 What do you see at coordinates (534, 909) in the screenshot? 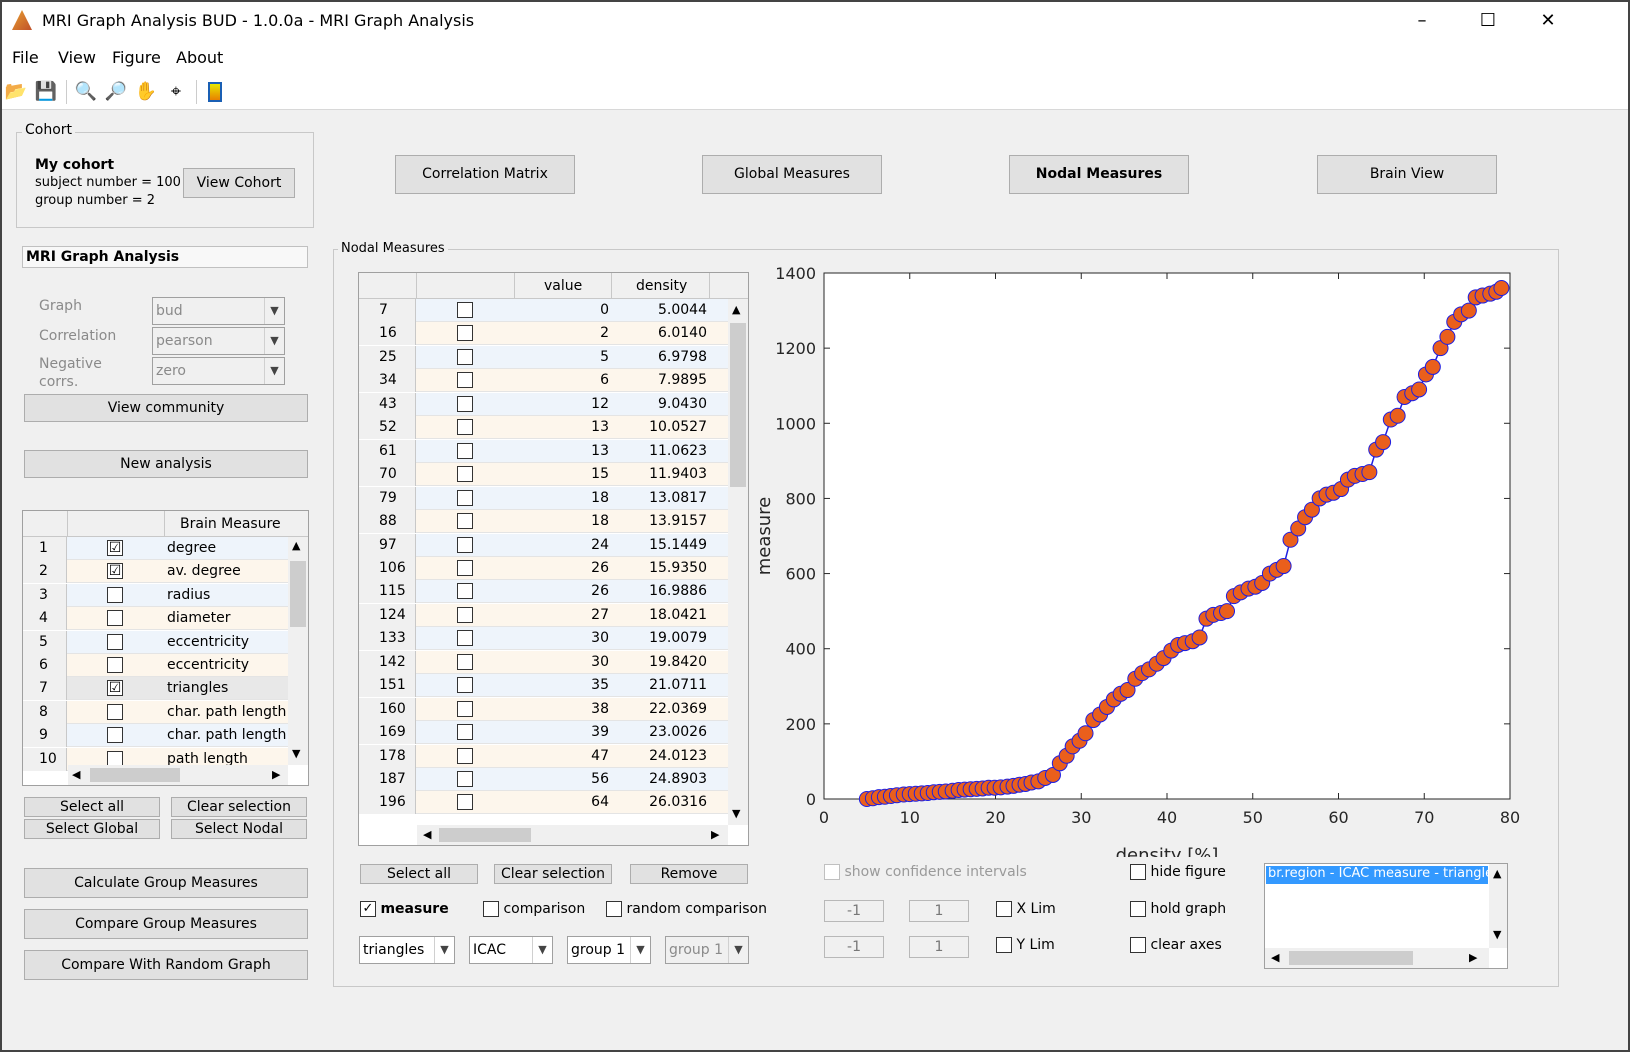
I see `comparison-checkbox: comparison` at bounding box center [534, 909].